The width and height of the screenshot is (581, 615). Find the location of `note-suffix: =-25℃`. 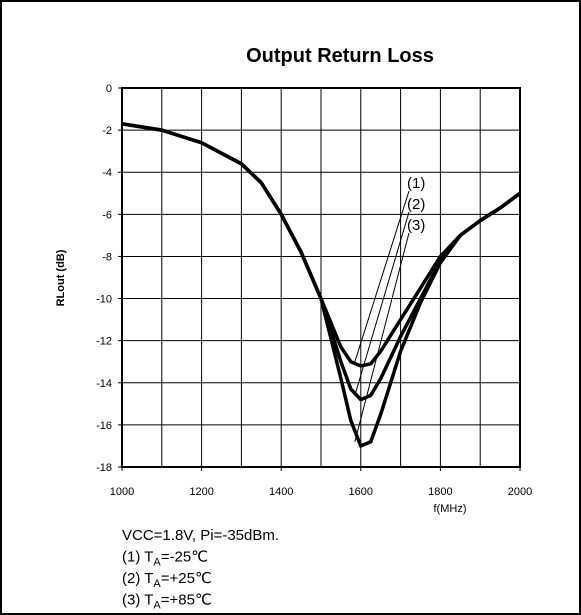

note-suffix: =-25℃ is located at coordinates (184, 557).